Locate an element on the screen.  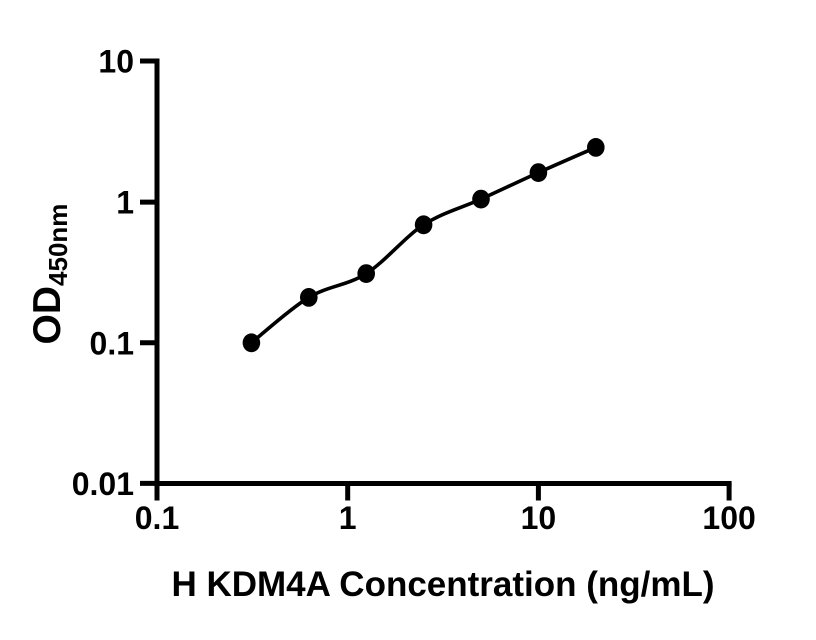
y-axis-title-main: OD is located at coordinates (47, 315).